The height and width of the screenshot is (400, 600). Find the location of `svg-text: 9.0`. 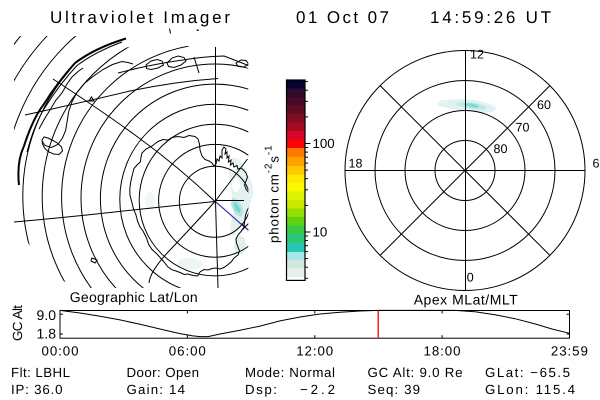

svg-text: 9.0 is located at coordinates (47, 315).